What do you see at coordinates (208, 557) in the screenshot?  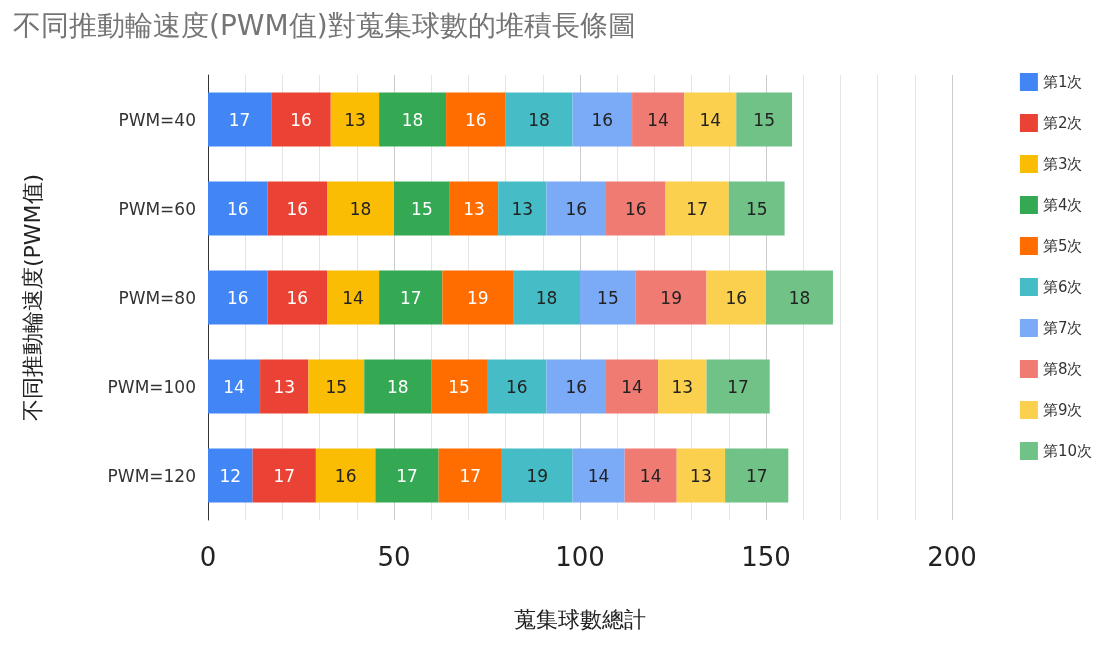 I see `x-tick-label: 0` at bounding box center [208, 557].